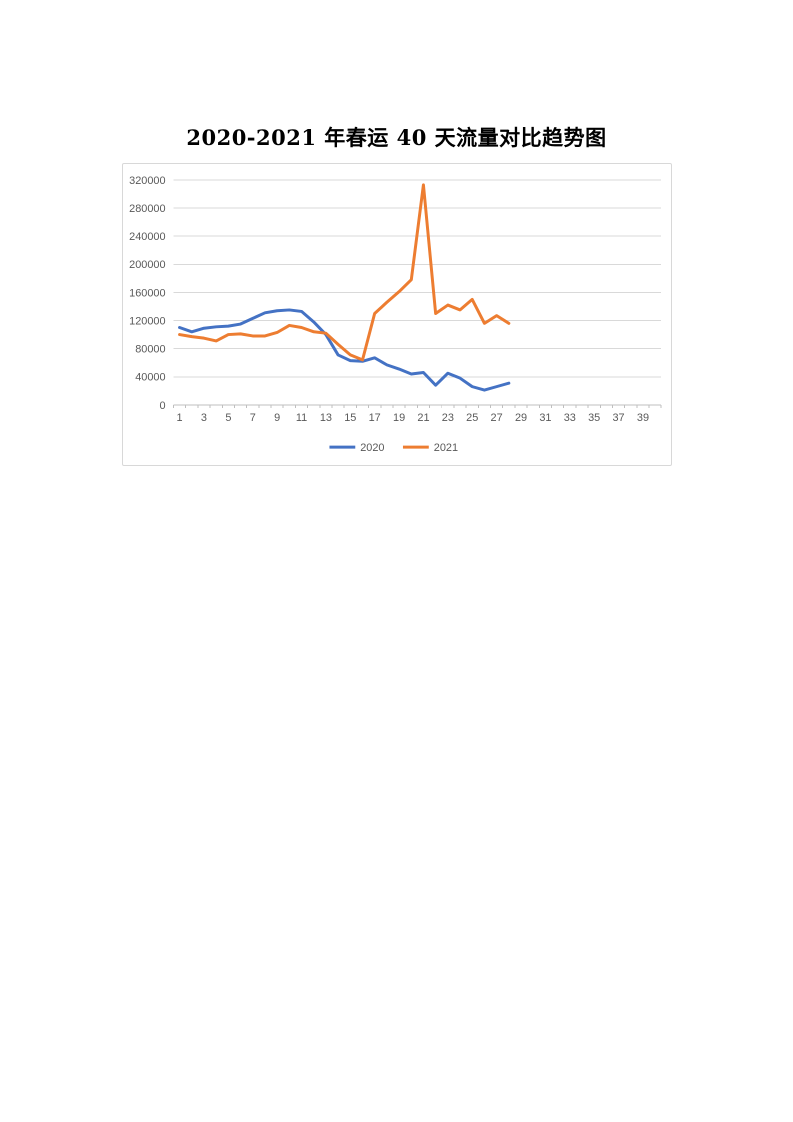 Image resolution: width=793 pixels, height=1122 pixels. What do you see at coordinates (417, 406) in the screenshot?
I see `x-axis-ticks` at bounding box center [417, 406].